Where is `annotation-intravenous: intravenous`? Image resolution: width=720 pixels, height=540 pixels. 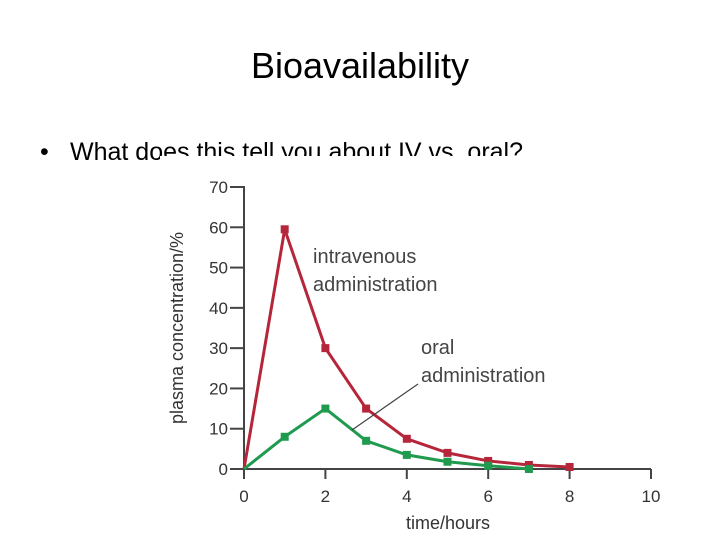 annotation-intravenous: intravenous is located at coordinates (364, 257).